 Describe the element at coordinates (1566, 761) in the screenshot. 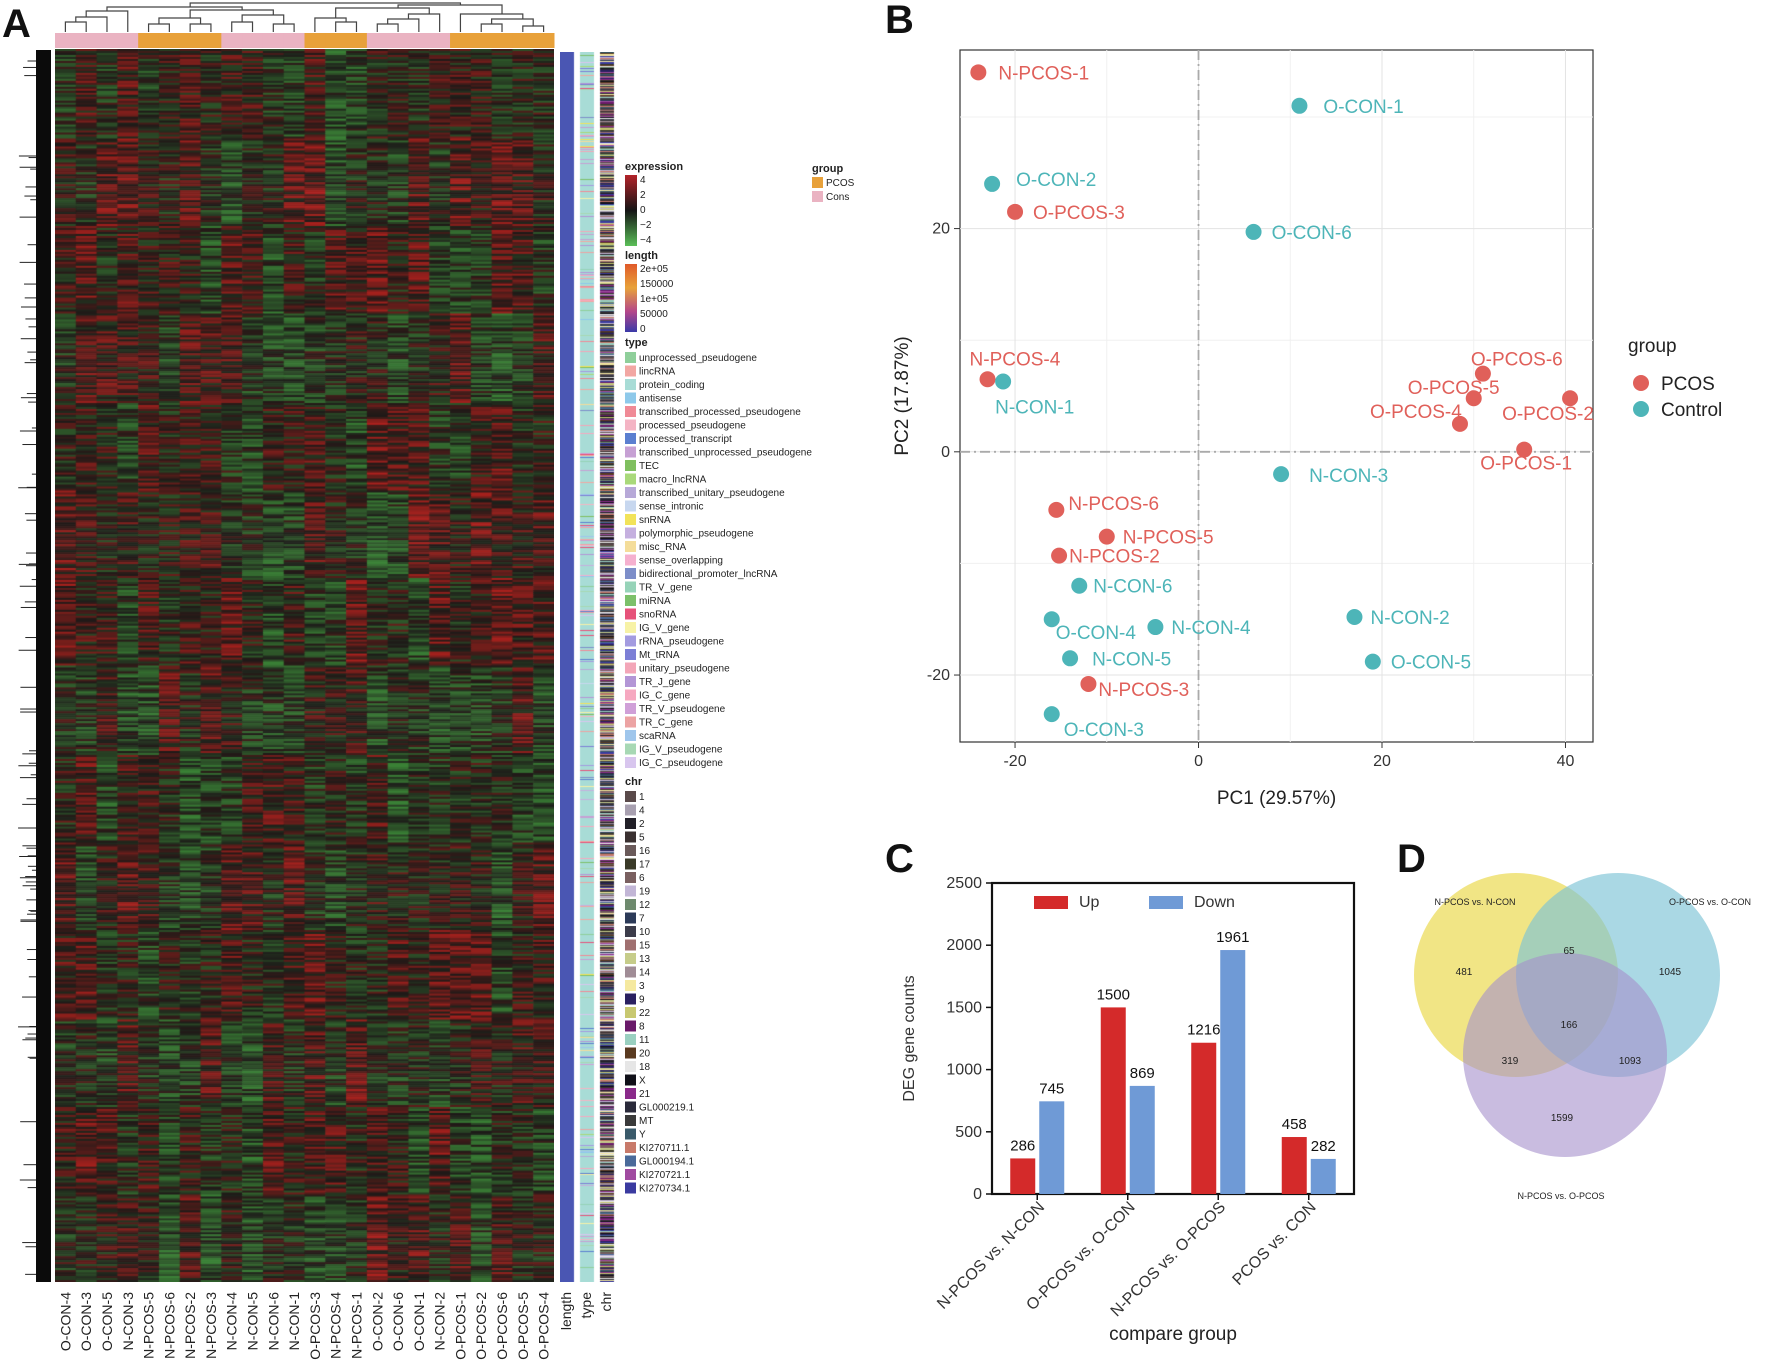

I see `pca-x-tick: 40` at that location.